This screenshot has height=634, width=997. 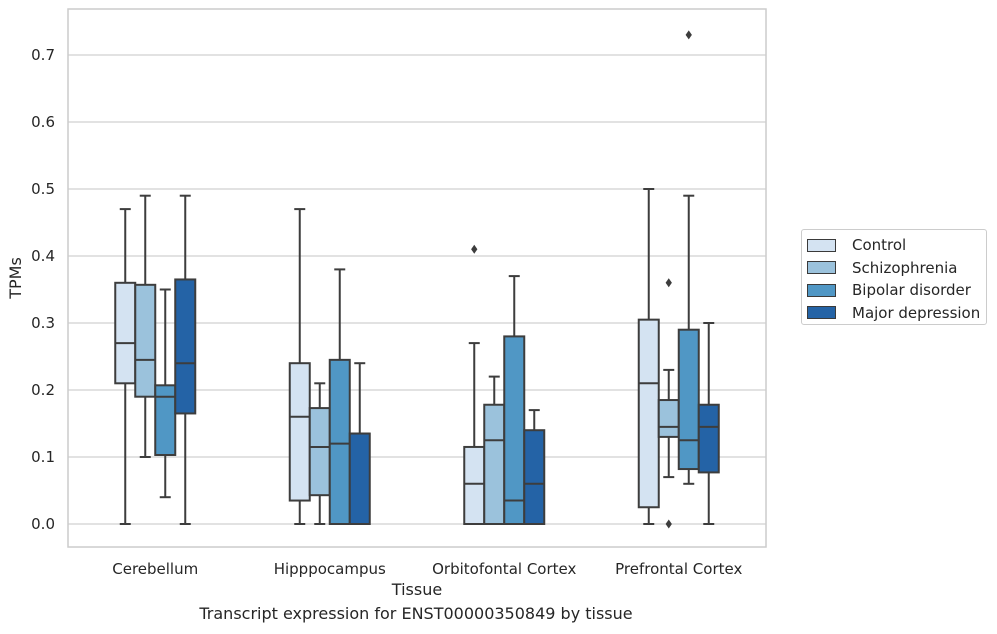 I want to click on x-tick-label: Prefrontal Cortex, so click(x=678, y=569).